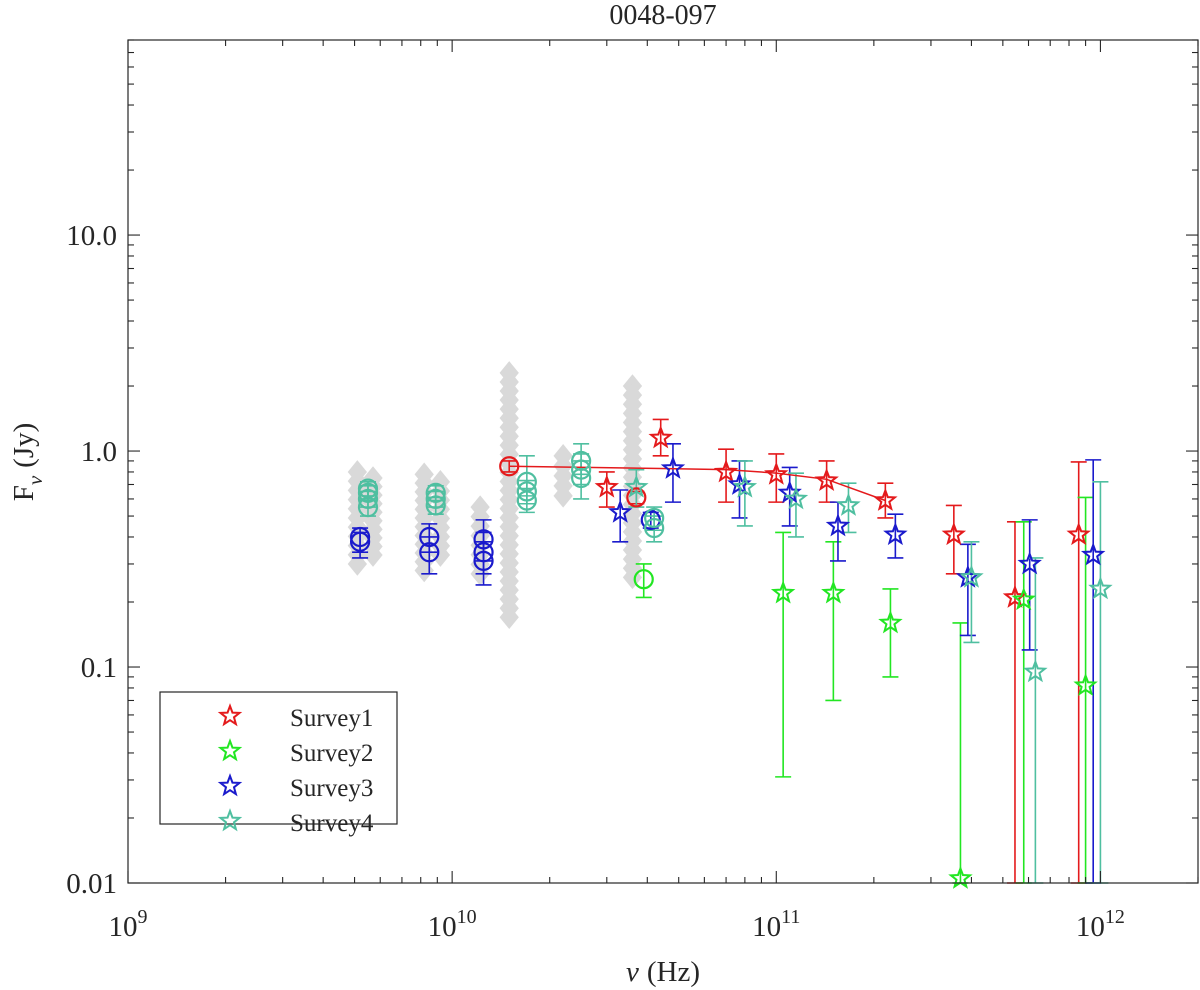 The image size is (1200, 990). Describe the element at coordinates (99, 668) in the screenshot. I see `y-tick-label: 0.1` at that location.